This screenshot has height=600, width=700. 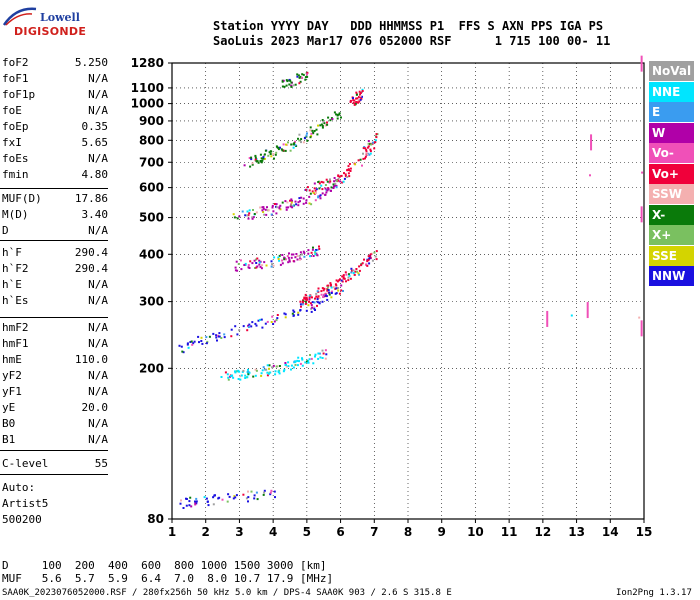 What do you see at coordinates (151, 254) in the screenshot?
I see `y-tick-label: 400` at bounding box center [151, 254].